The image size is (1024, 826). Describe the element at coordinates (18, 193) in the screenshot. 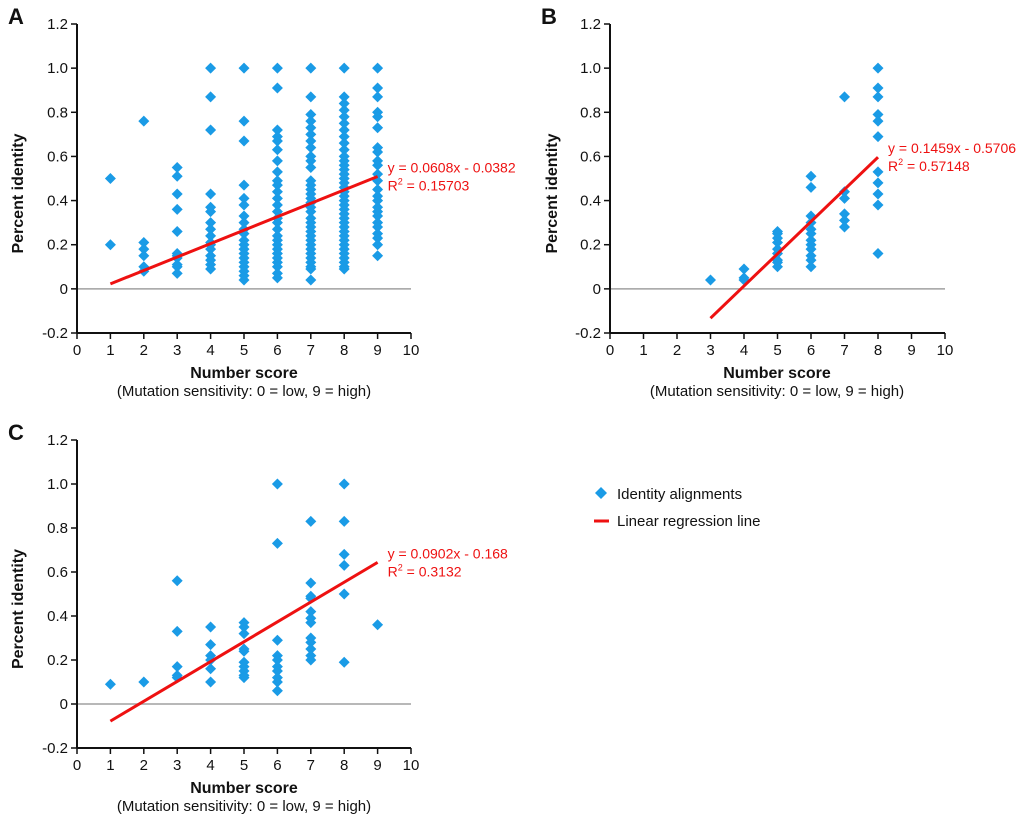

I see `y-axis-title: Percent identity` at that location.